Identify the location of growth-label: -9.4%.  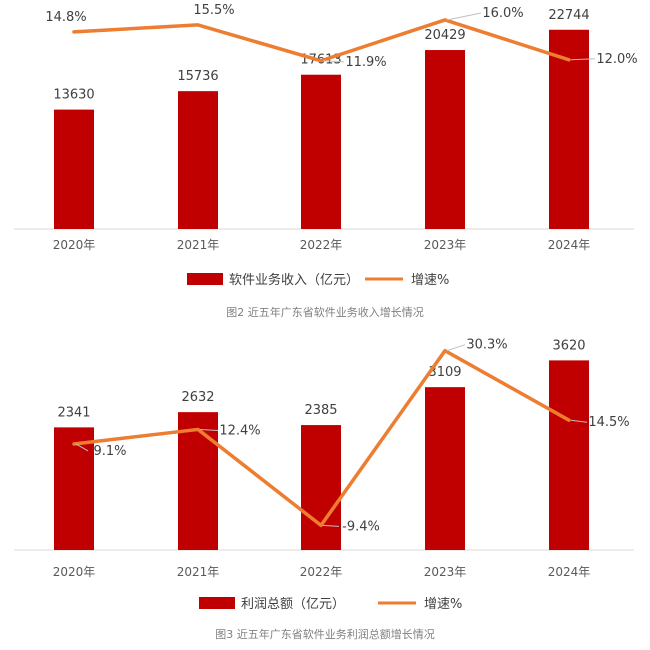
(361, 526).